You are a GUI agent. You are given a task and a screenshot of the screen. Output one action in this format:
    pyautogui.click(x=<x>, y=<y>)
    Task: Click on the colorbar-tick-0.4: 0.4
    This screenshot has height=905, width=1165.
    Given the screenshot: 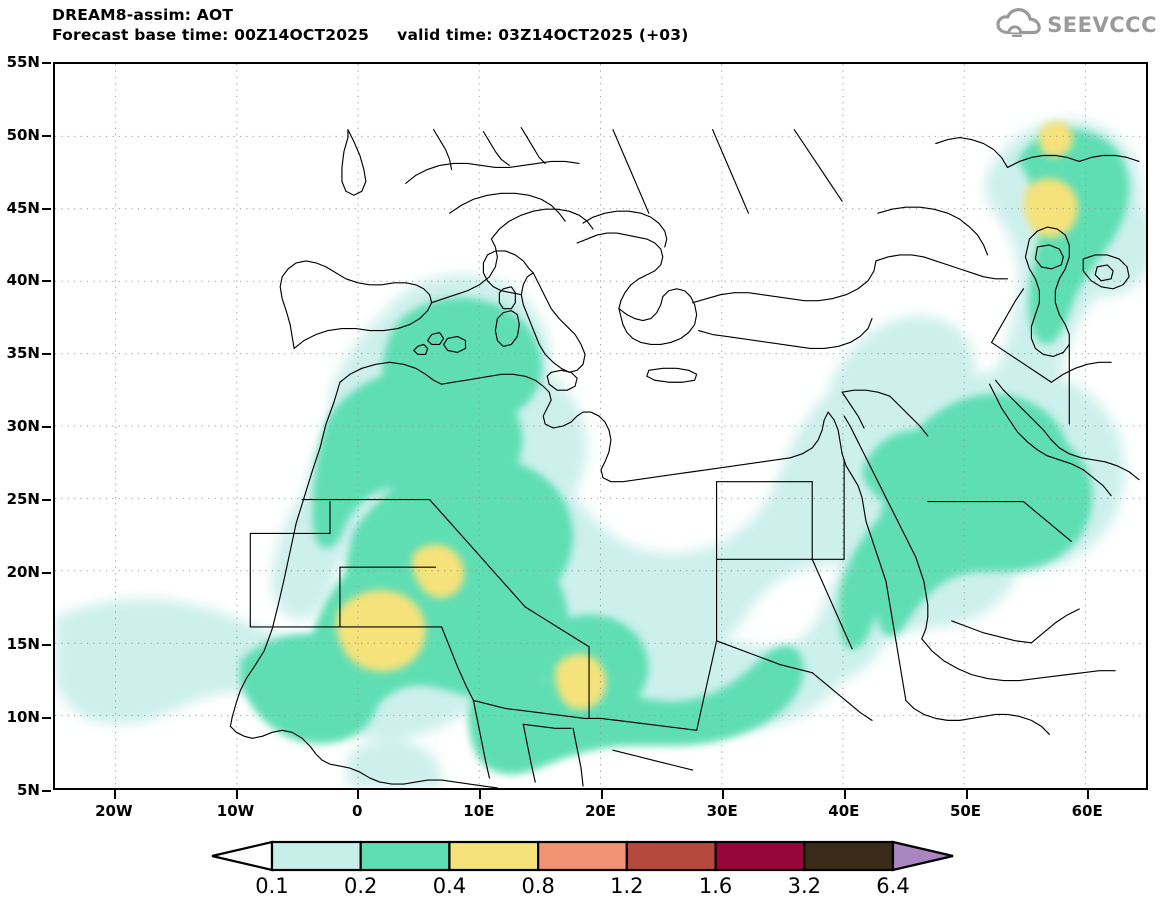 What is the action you would take?
    pyautogui.click(x=449, y=886)
    